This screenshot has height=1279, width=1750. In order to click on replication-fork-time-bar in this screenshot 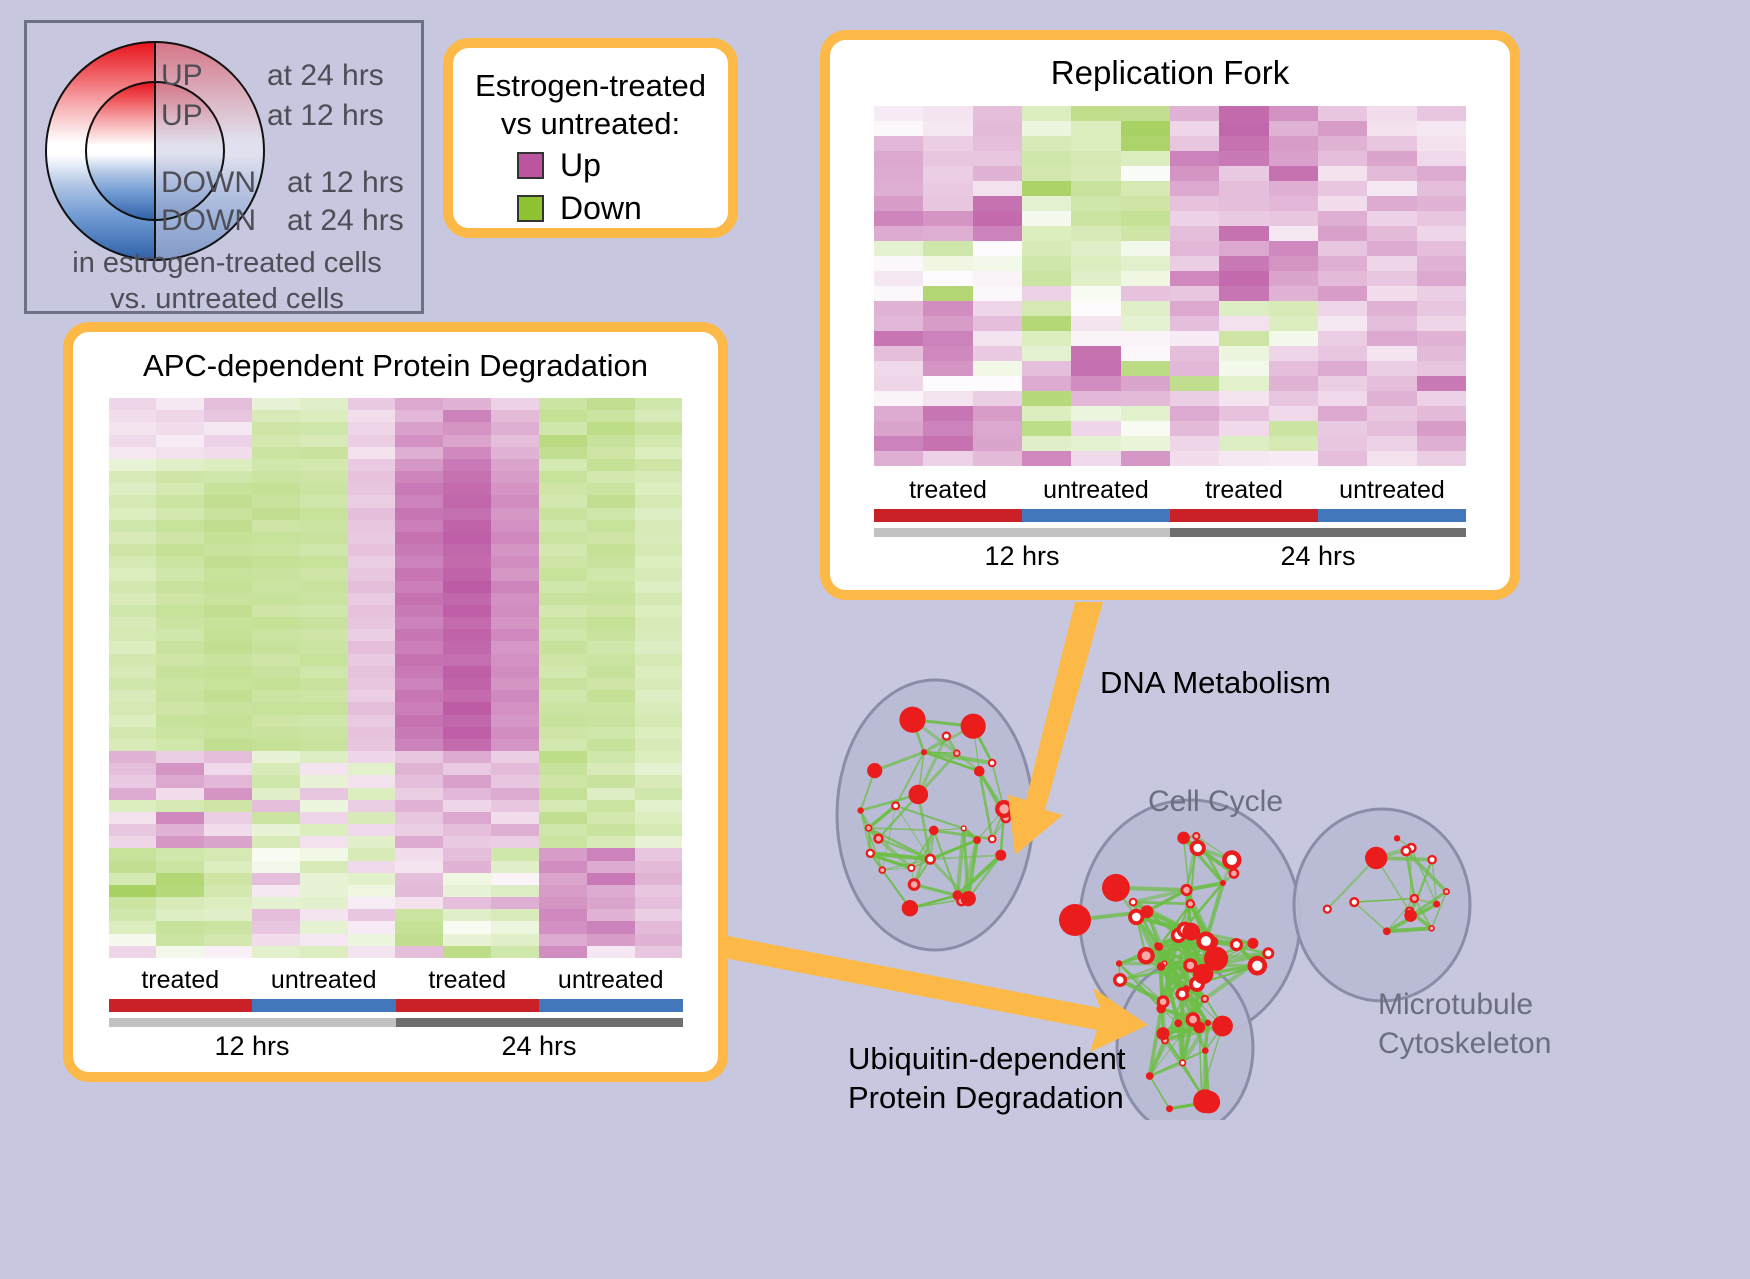, I will do `click(1170, 532)`.